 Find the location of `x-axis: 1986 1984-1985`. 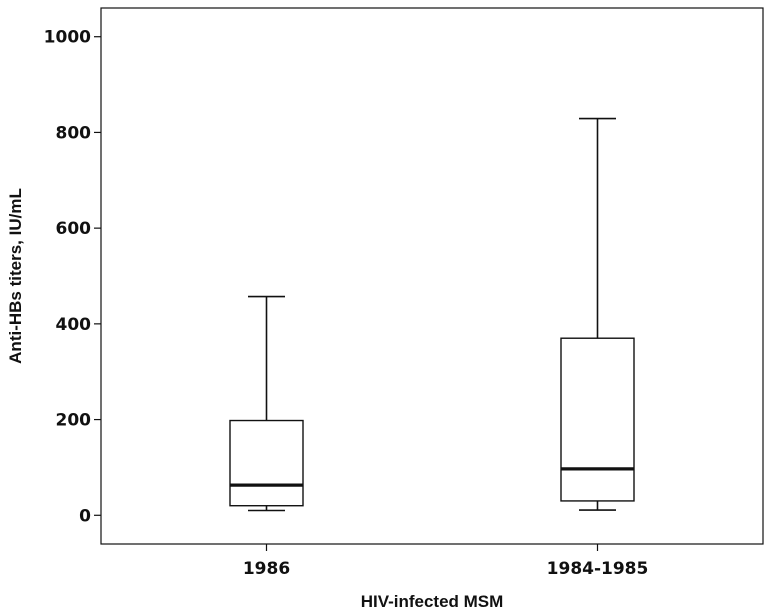

x-axis: 1986 1984-1985 is located at coordinates (446, 561).